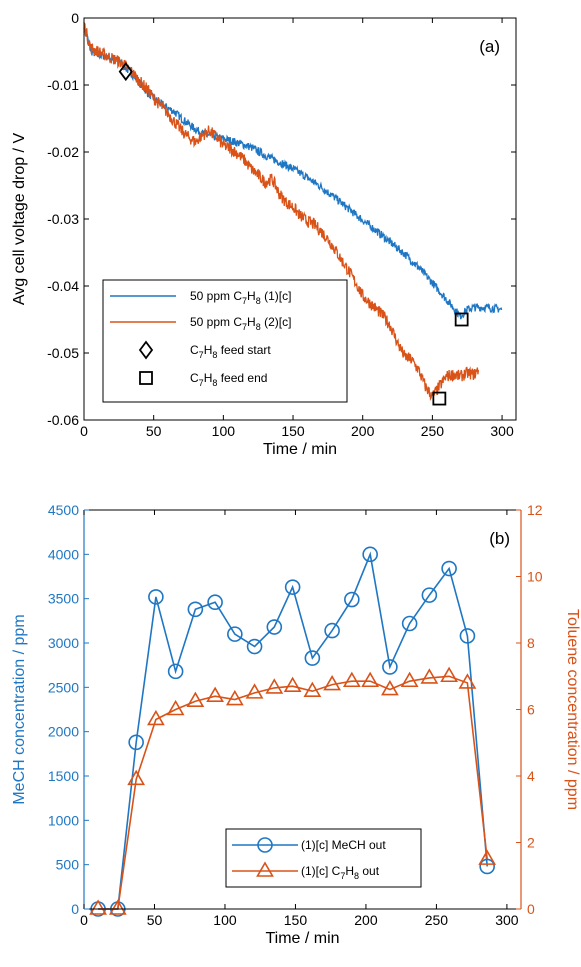  I want to click on legend-b: (1)[c] MeCH out (1)[c] C7H8 out, so click(323, 858).